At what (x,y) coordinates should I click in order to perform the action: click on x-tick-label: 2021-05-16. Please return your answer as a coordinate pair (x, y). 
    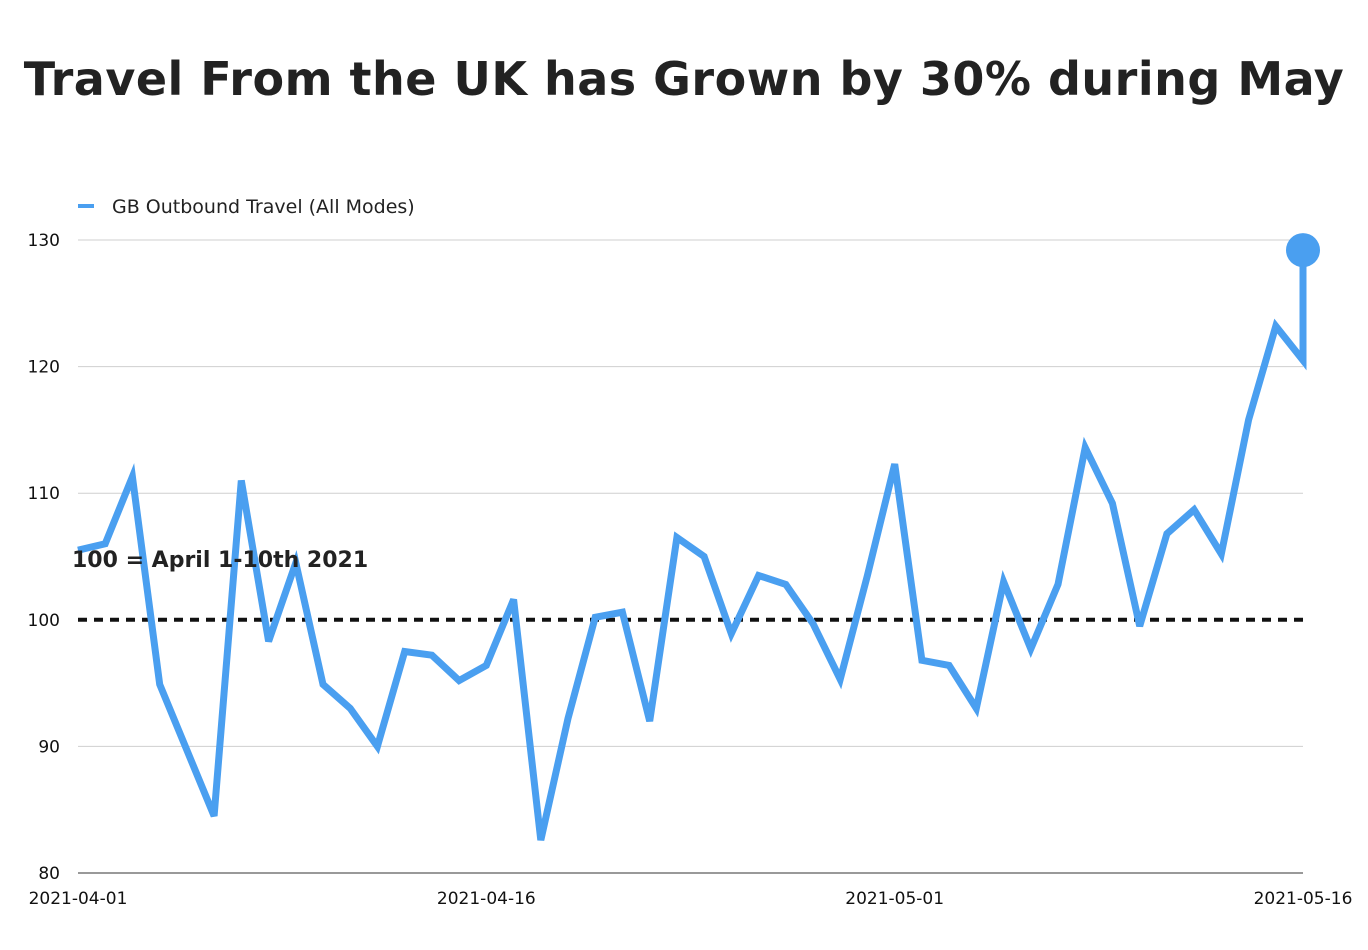
    Looking at the image, I should click on (1303, 899).